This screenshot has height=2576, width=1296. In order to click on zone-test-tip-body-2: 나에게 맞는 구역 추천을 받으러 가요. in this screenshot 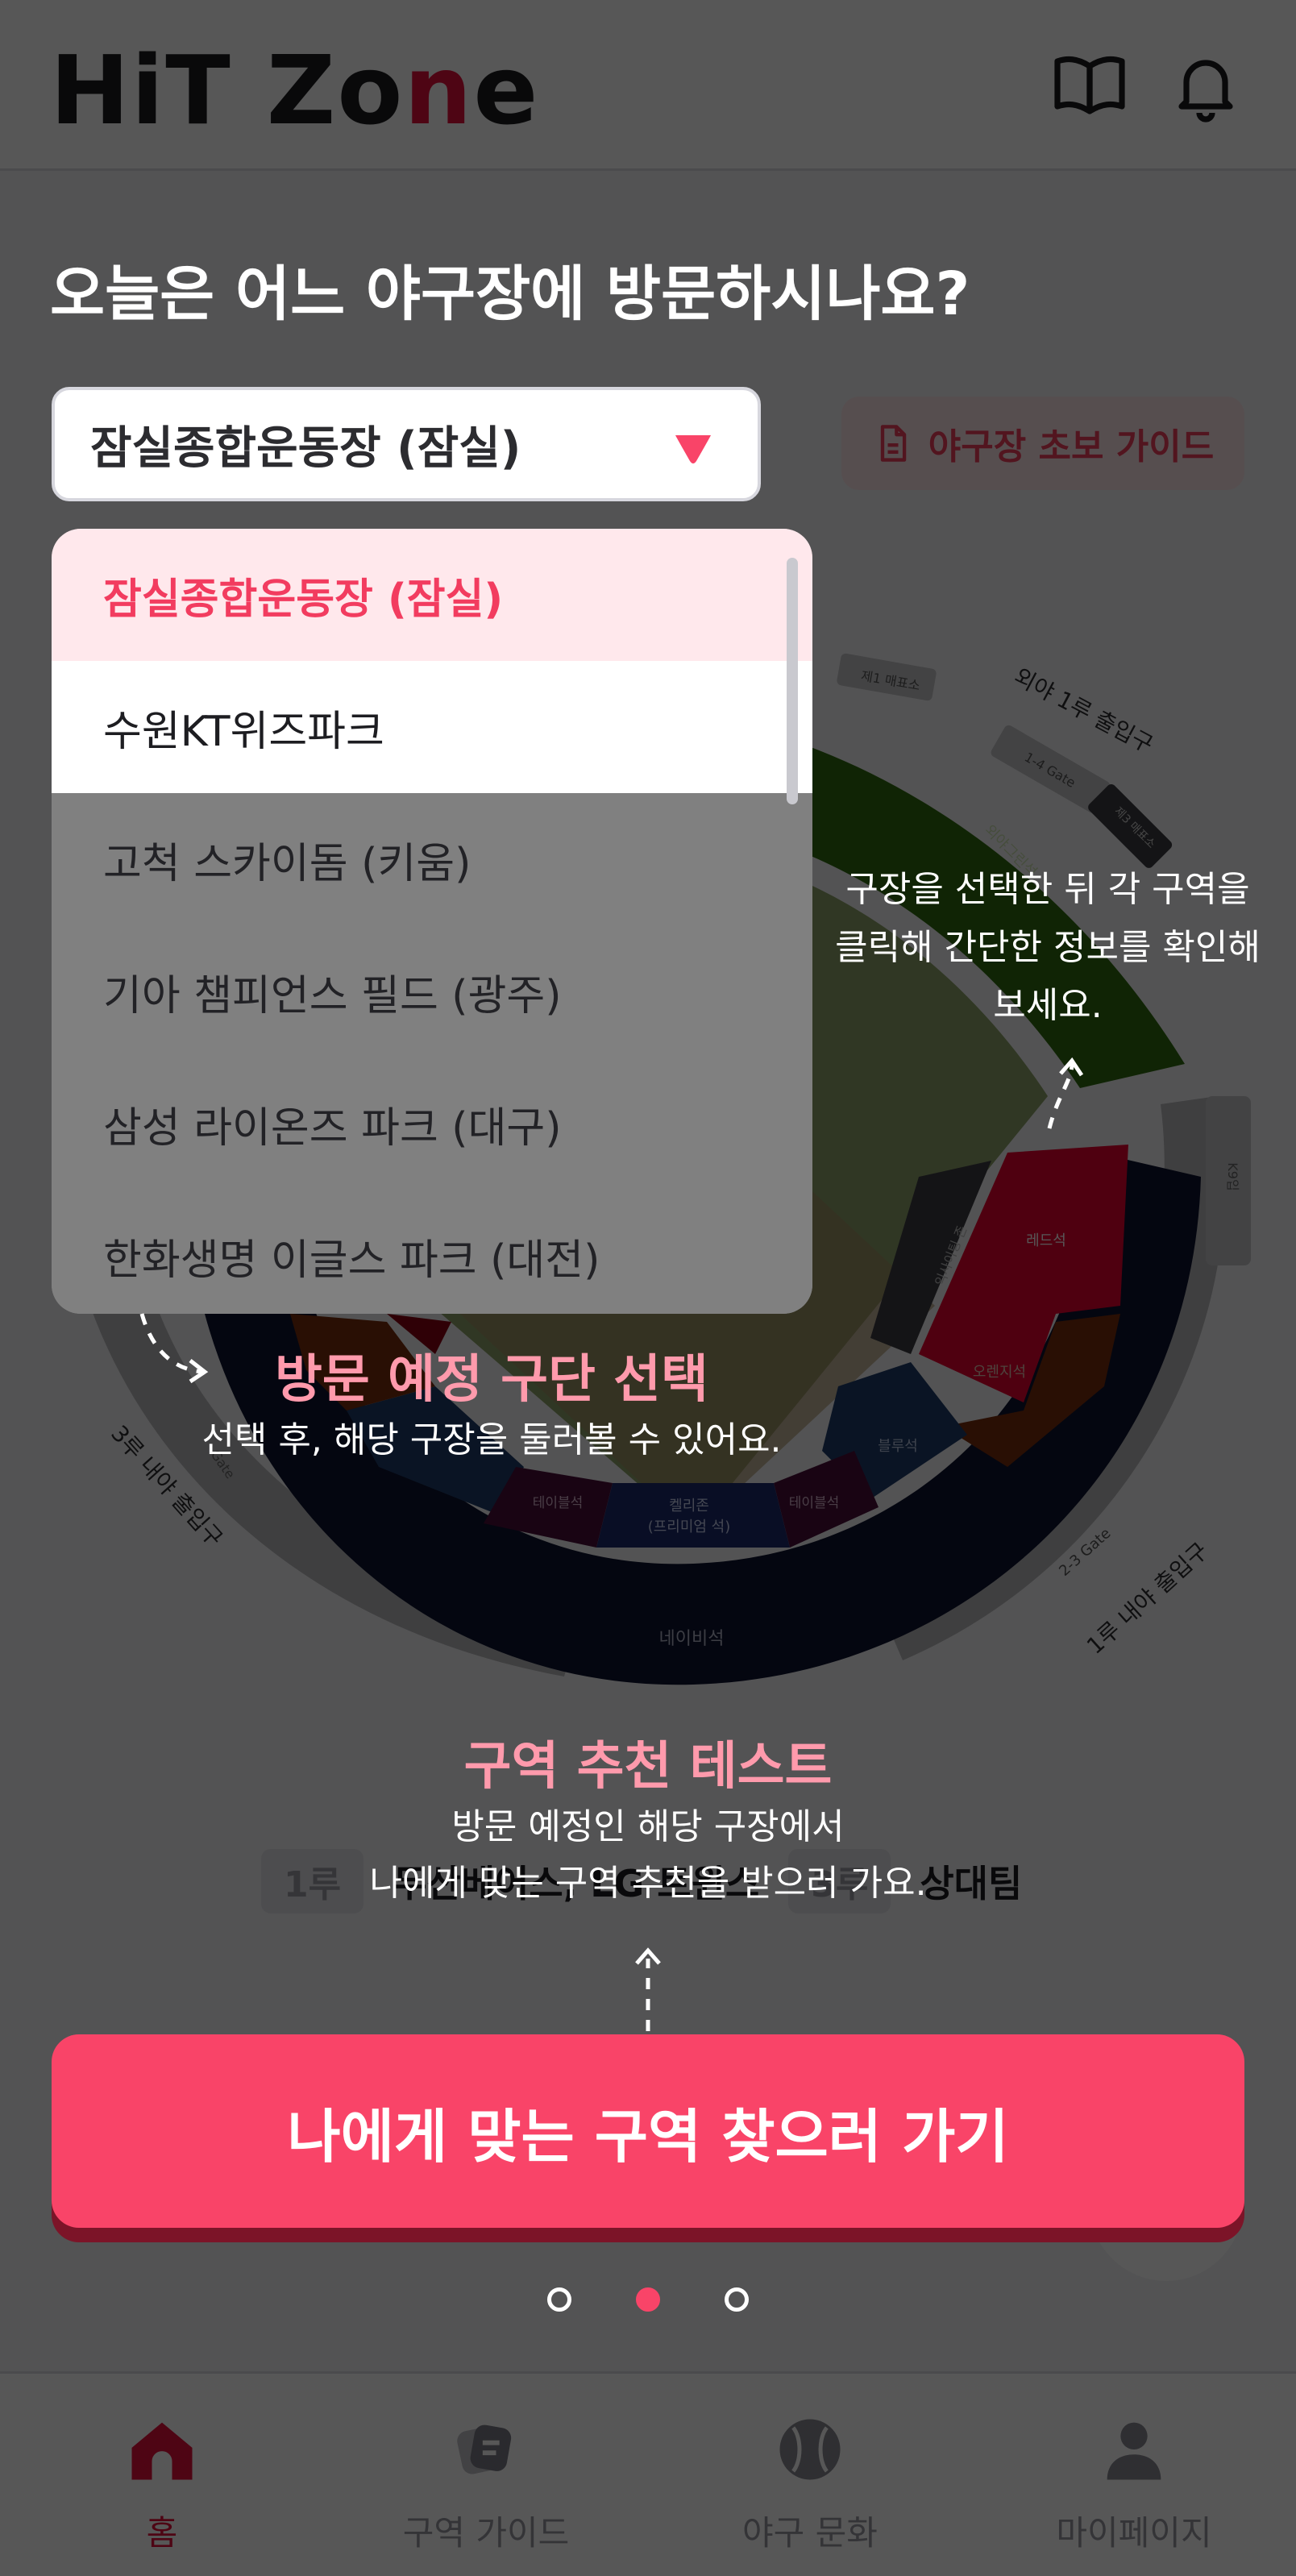, I will do `click(648, 1883)`.